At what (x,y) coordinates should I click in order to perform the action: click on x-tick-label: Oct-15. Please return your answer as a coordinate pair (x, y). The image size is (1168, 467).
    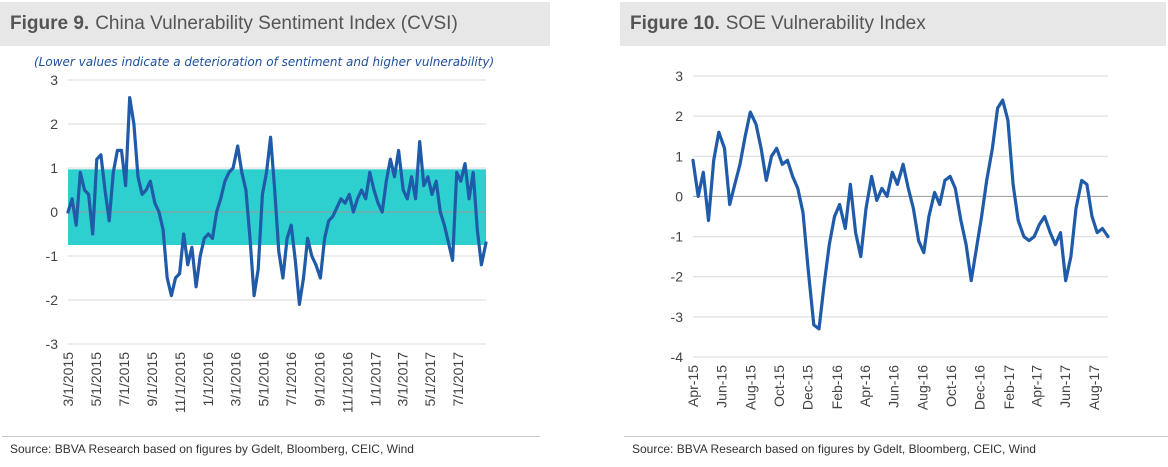
    Looking at the image, I should click on (779, 386).